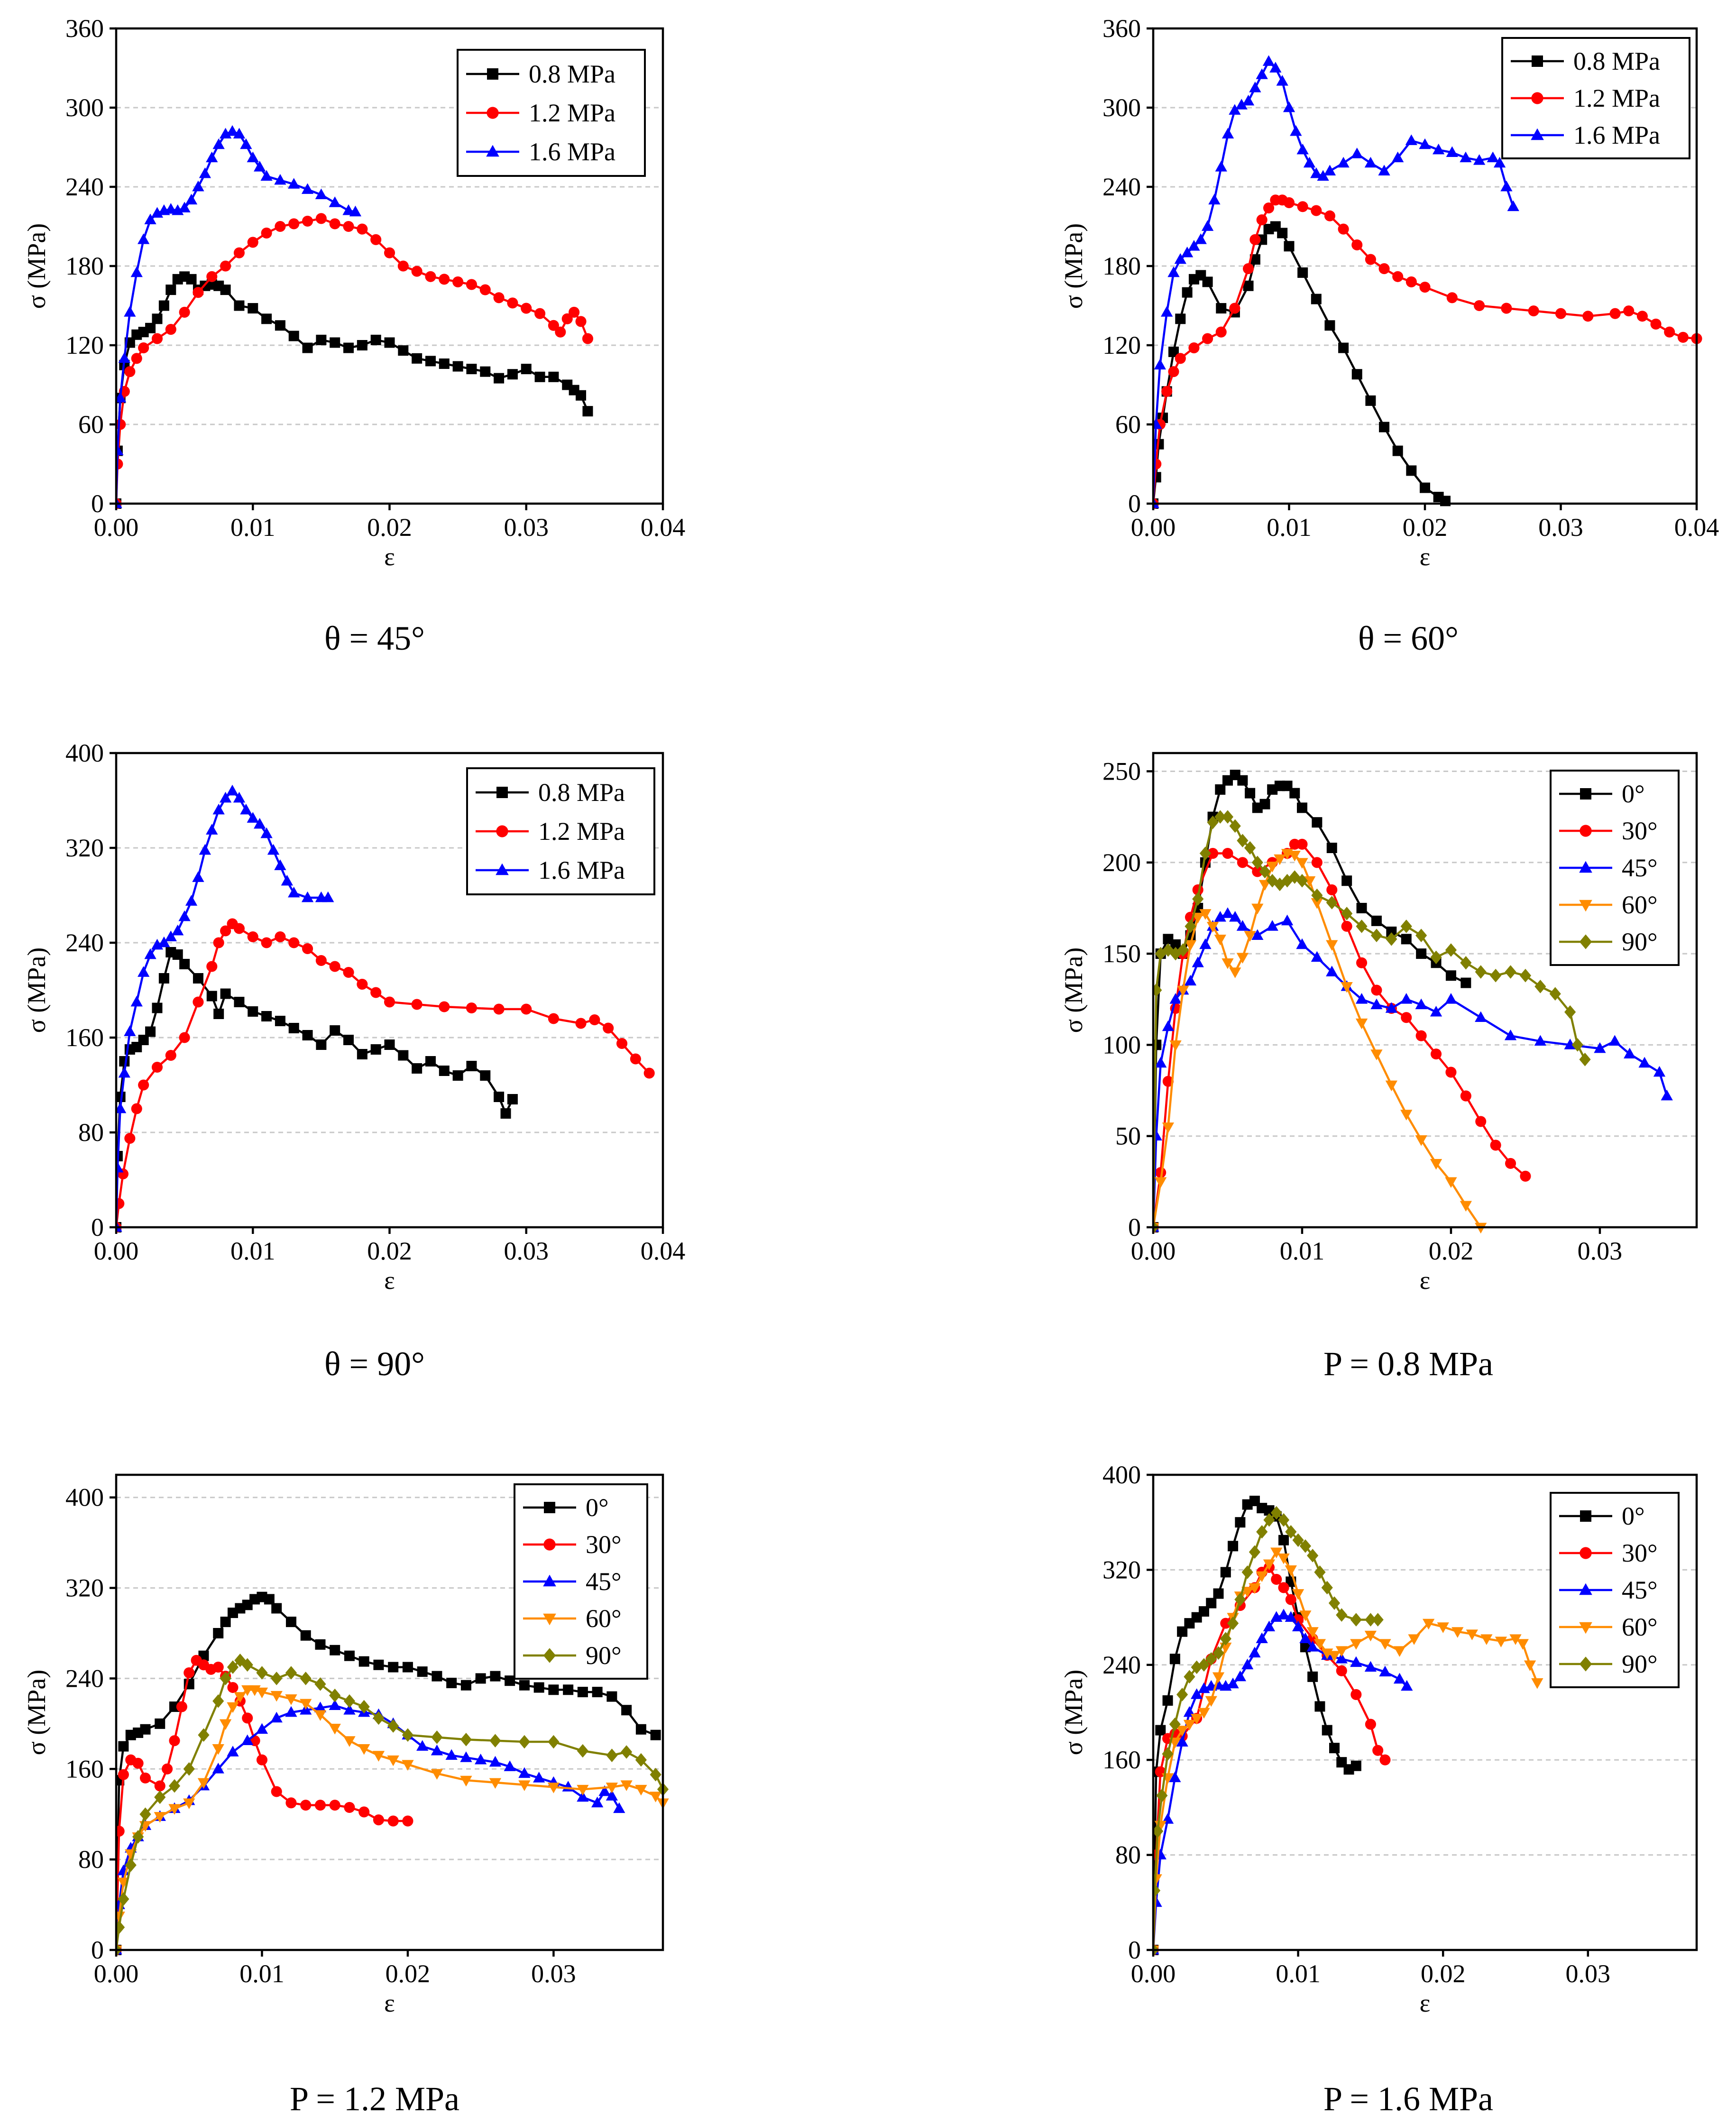 This screenshot has width=1736, height=2124. What do you see at coordinates (116, 527) in the screenshot?
I see `x-tick-label: 0.00` at bounding box center [116, 527].